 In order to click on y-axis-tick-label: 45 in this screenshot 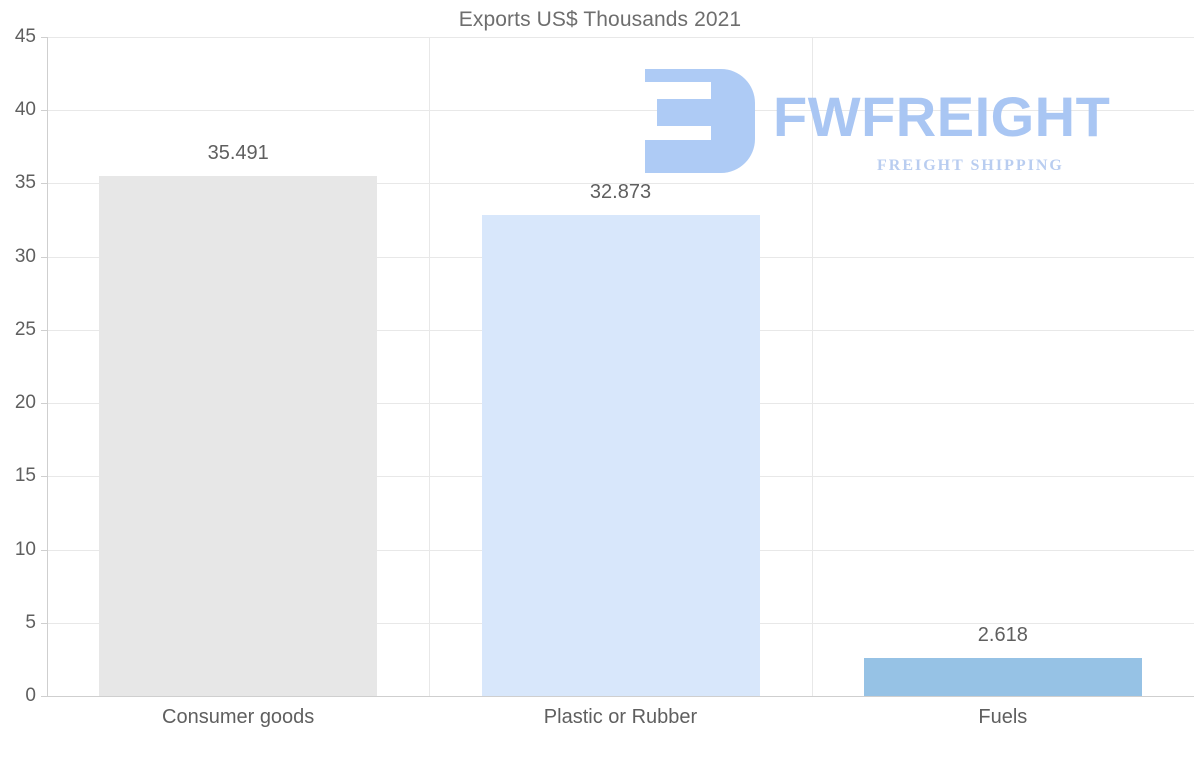, I will do `click(25, 36)`.